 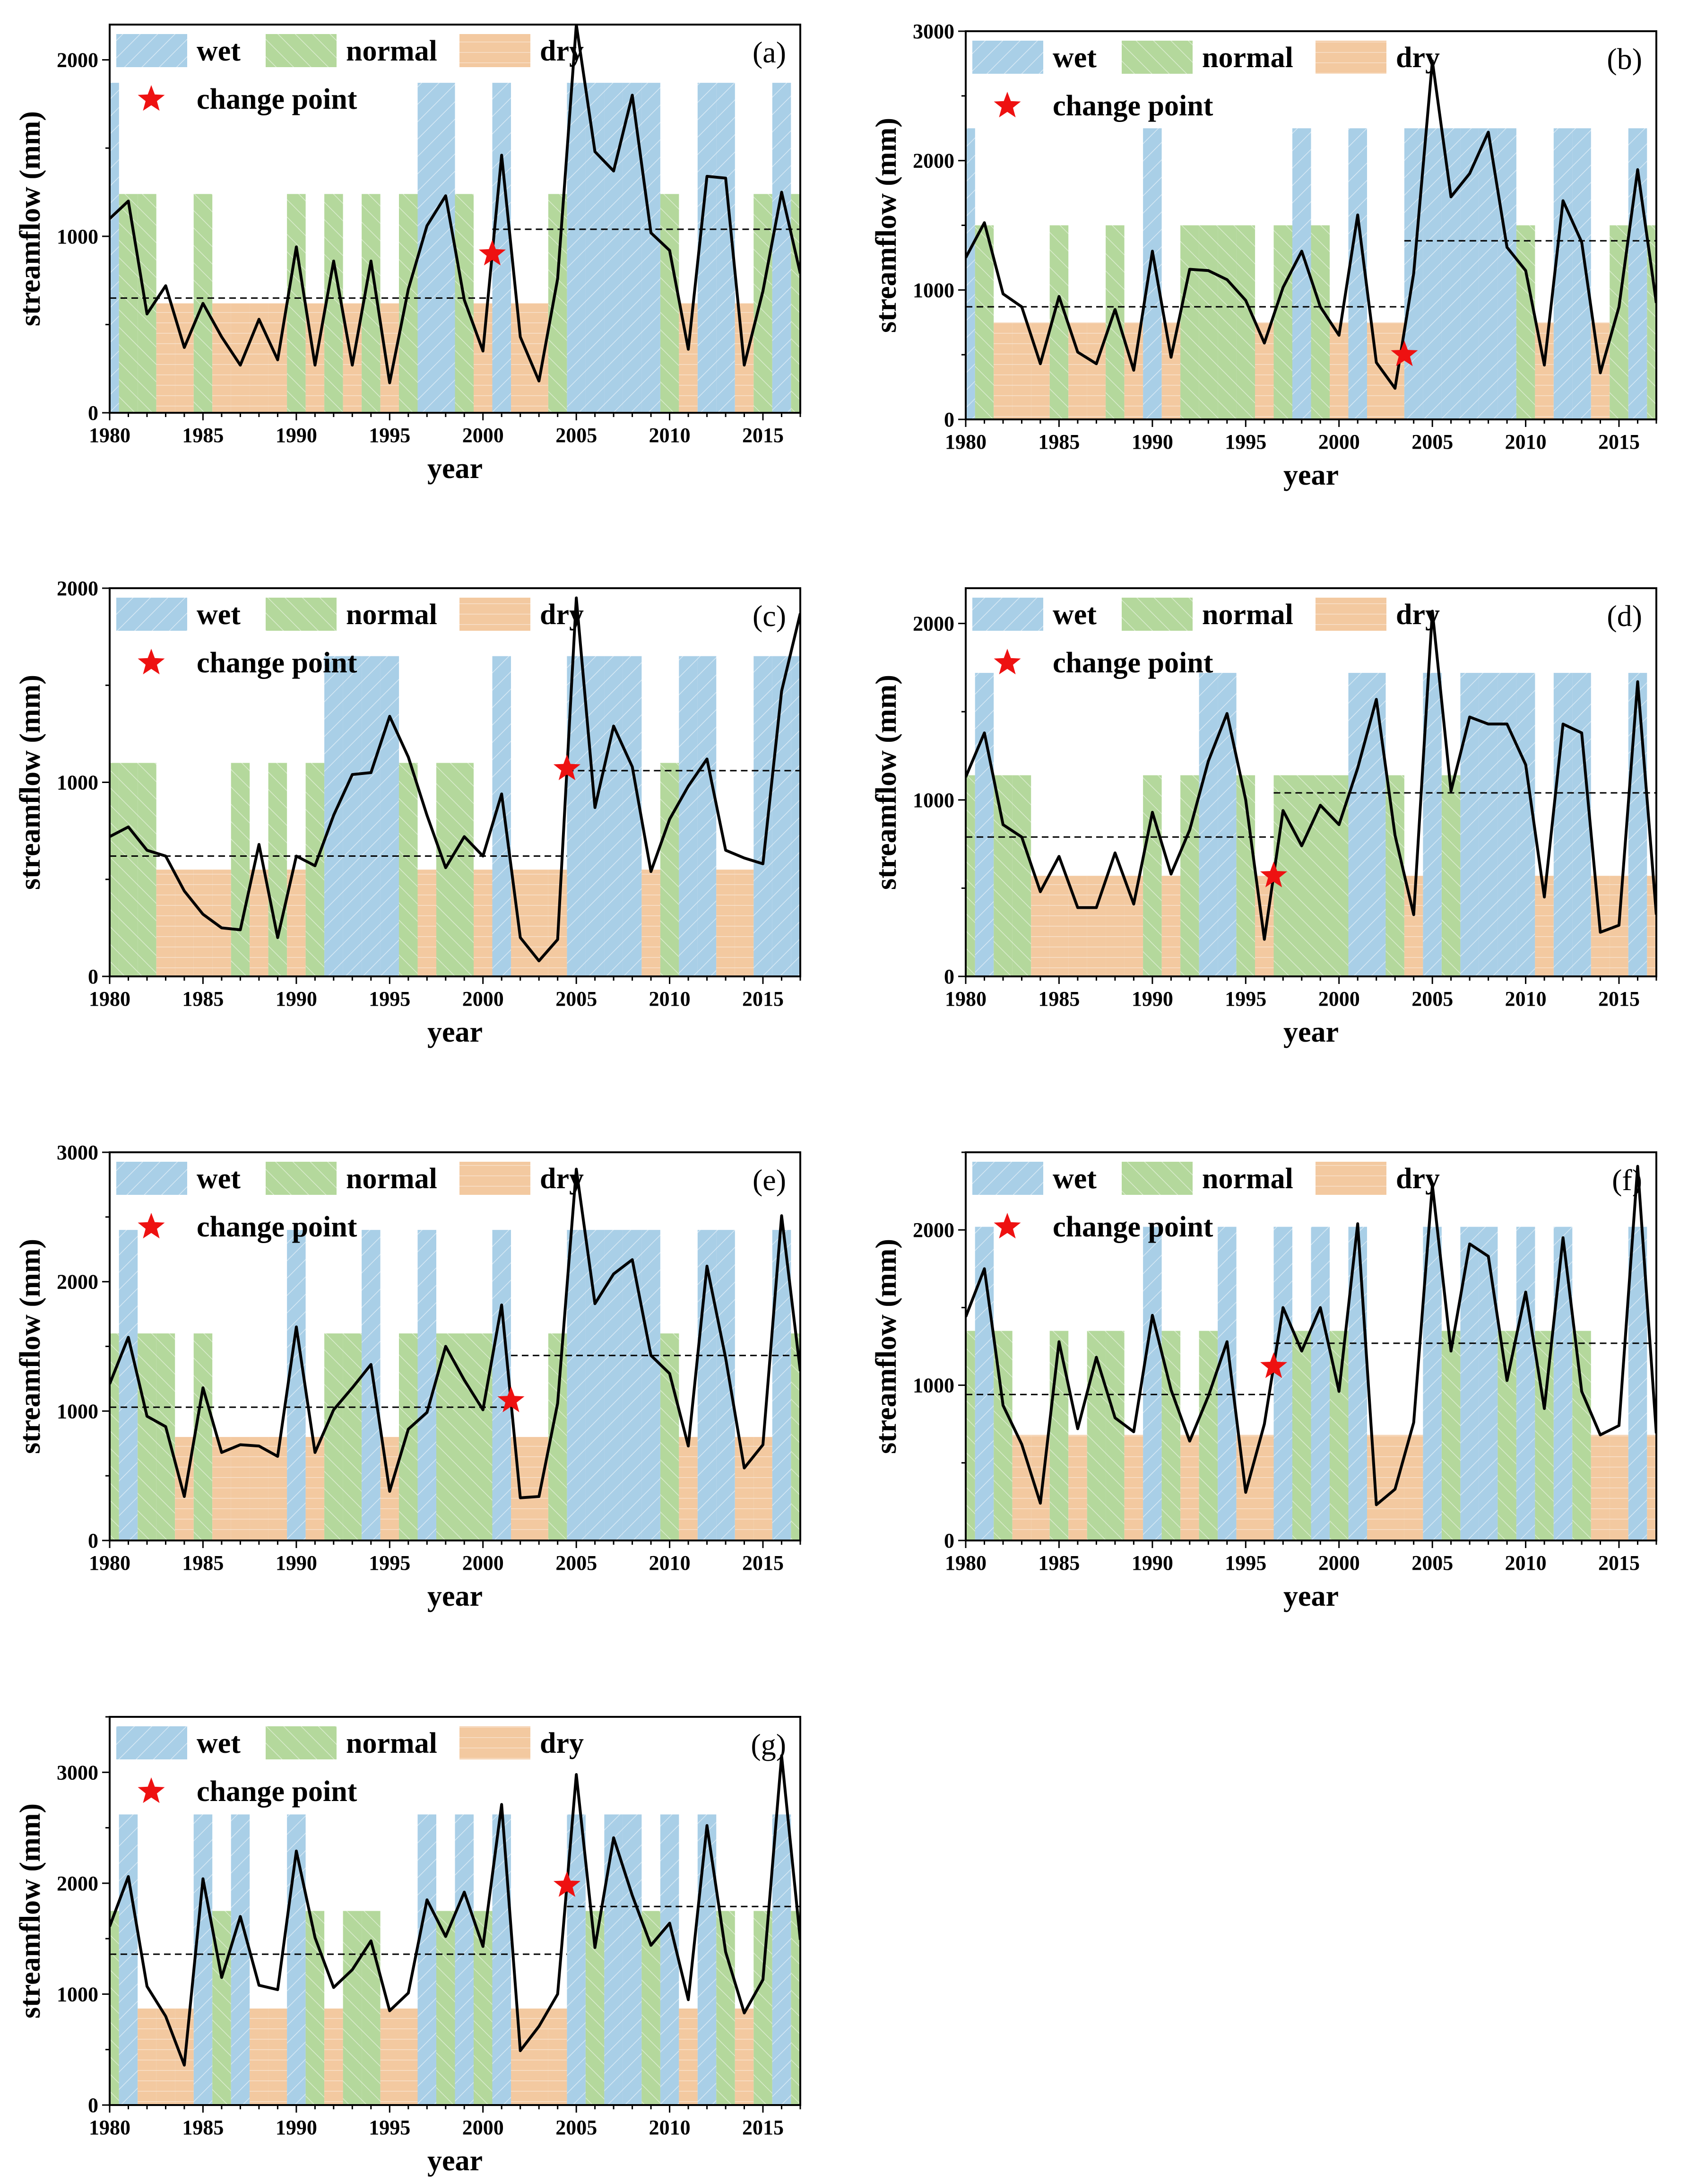 I want to click on bar-wet-2005, so click(x=577, y=248).